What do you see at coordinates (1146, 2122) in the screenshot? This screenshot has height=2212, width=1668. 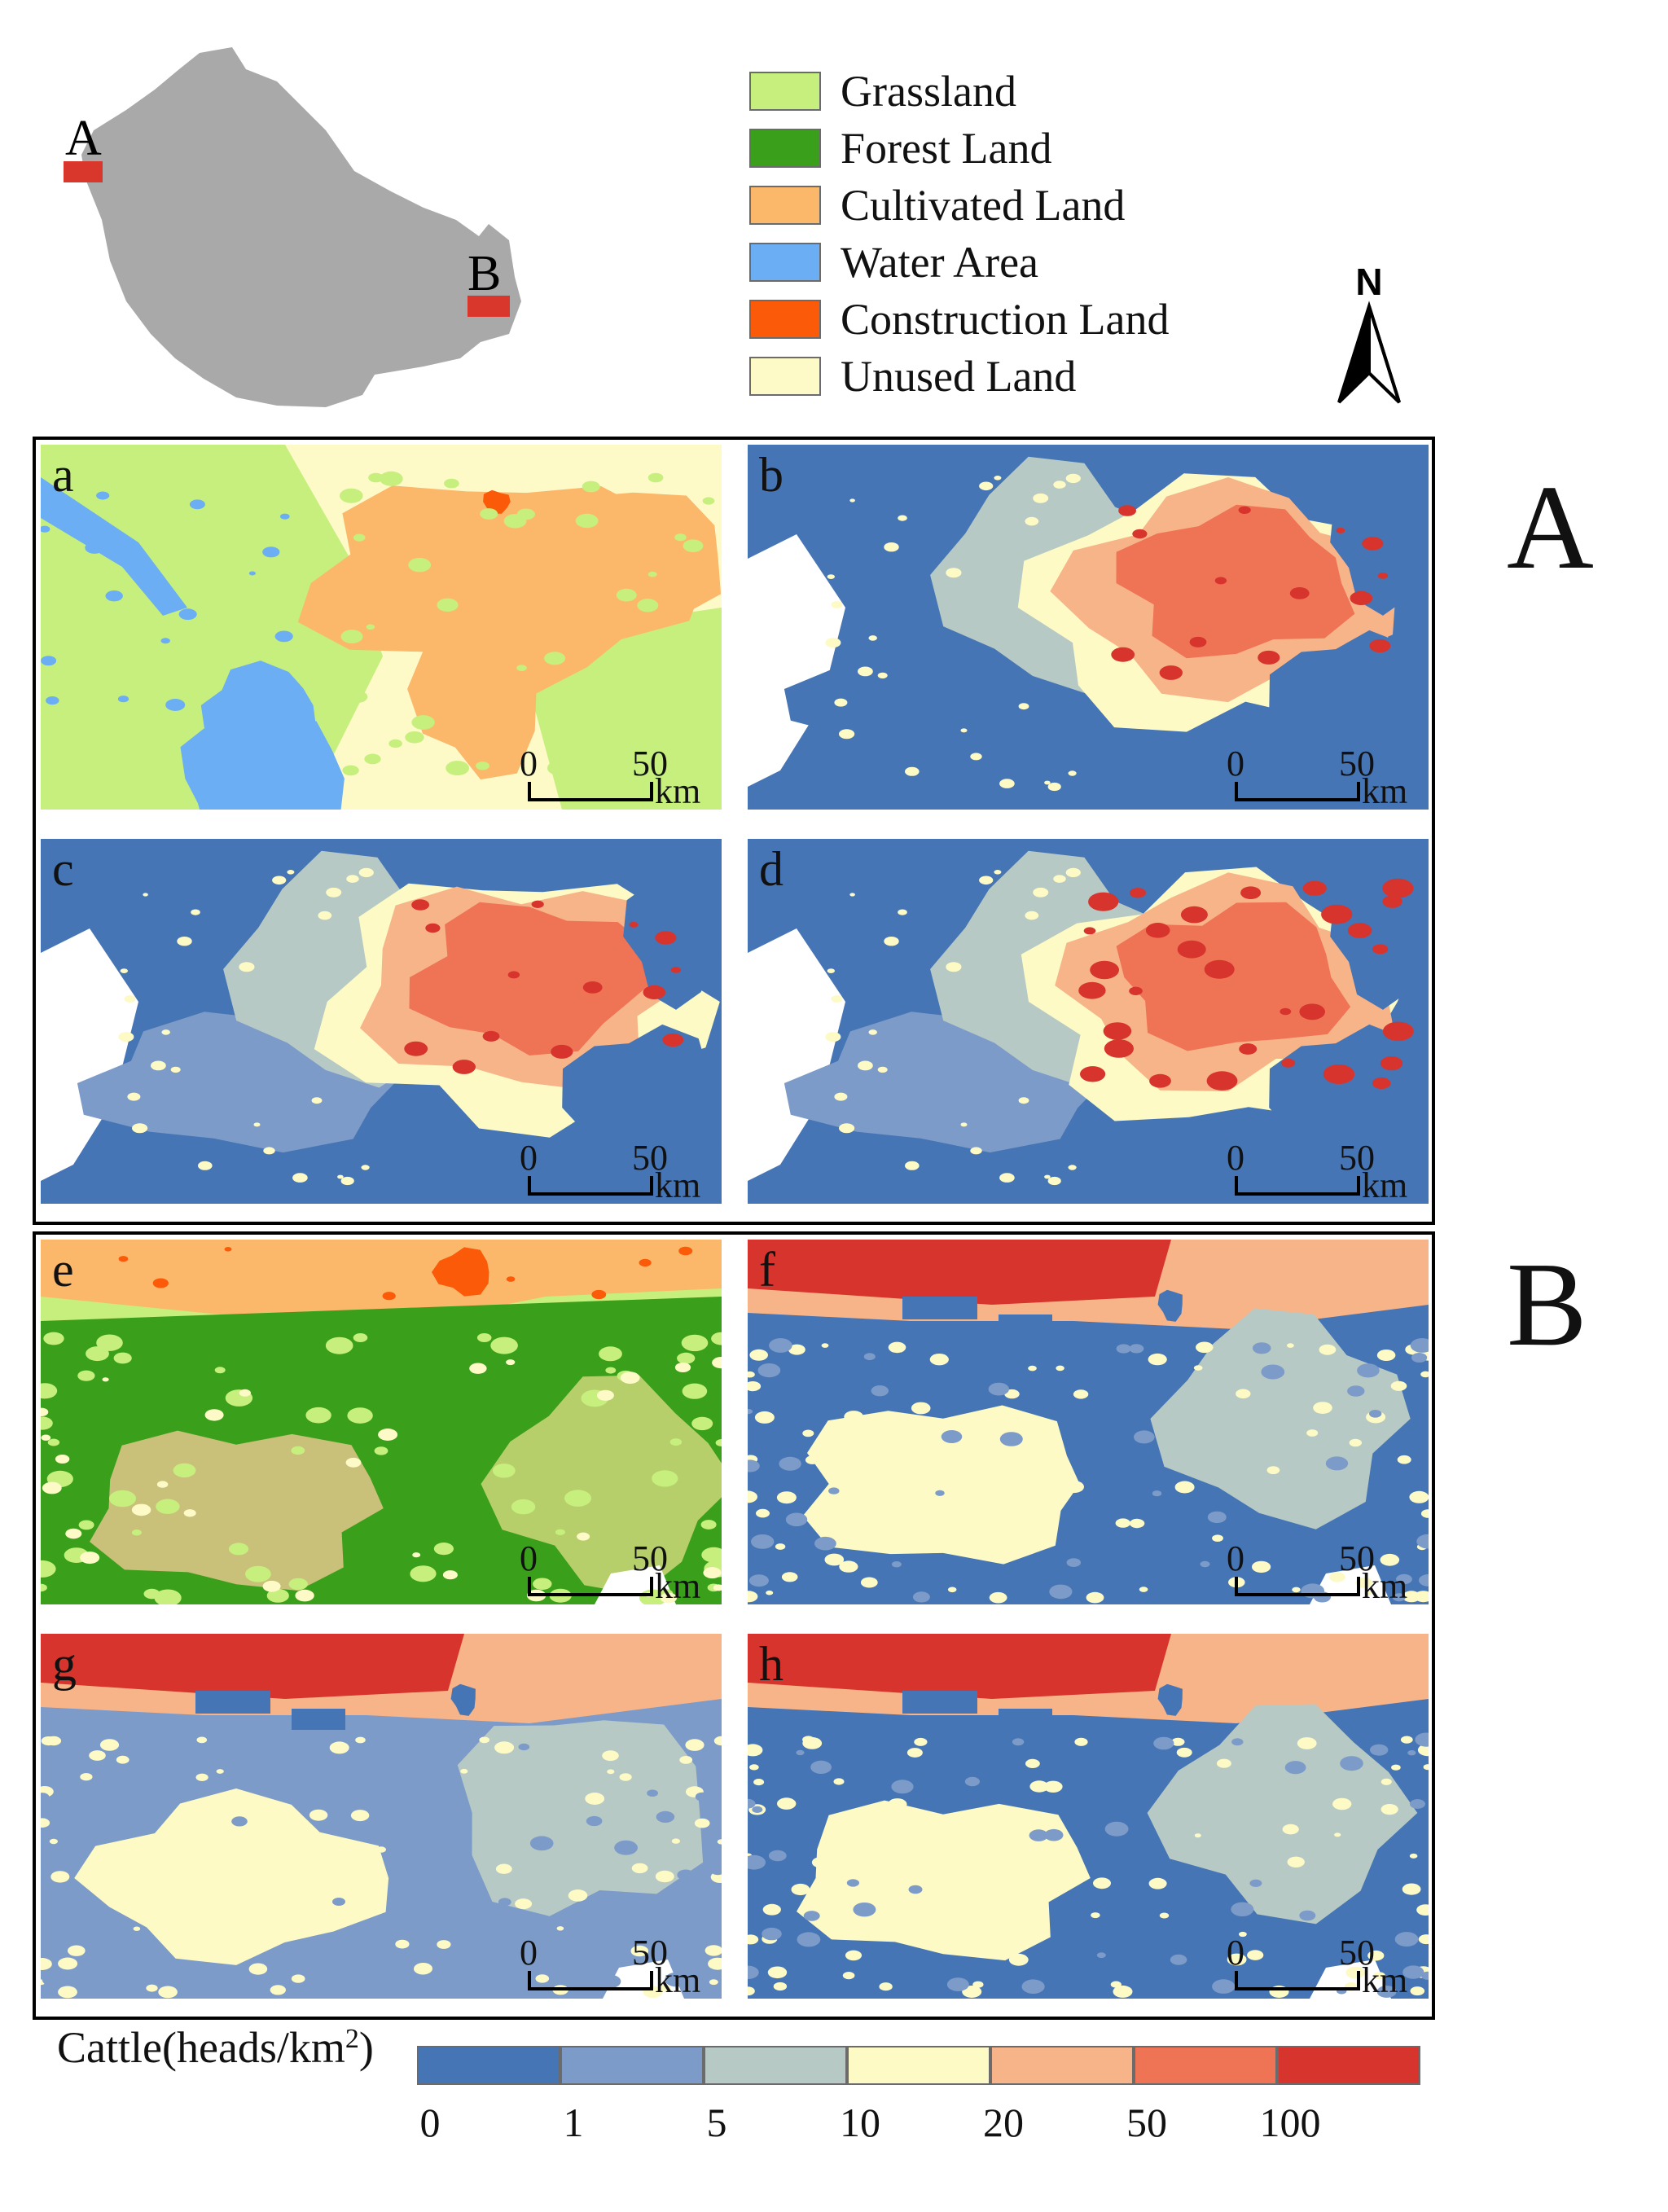 I see `colorbar-tick-label: 50` at bounding box center [1146, 2122].